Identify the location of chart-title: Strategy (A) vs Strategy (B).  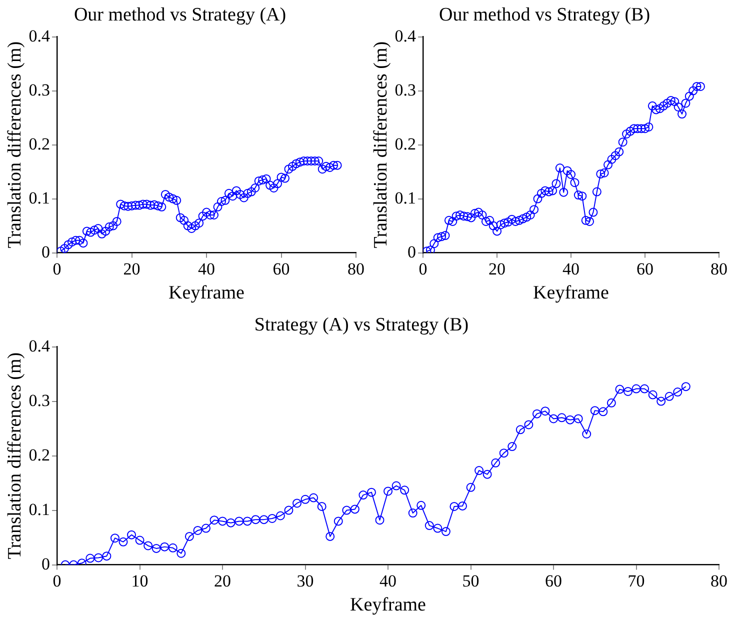
(361, 325).